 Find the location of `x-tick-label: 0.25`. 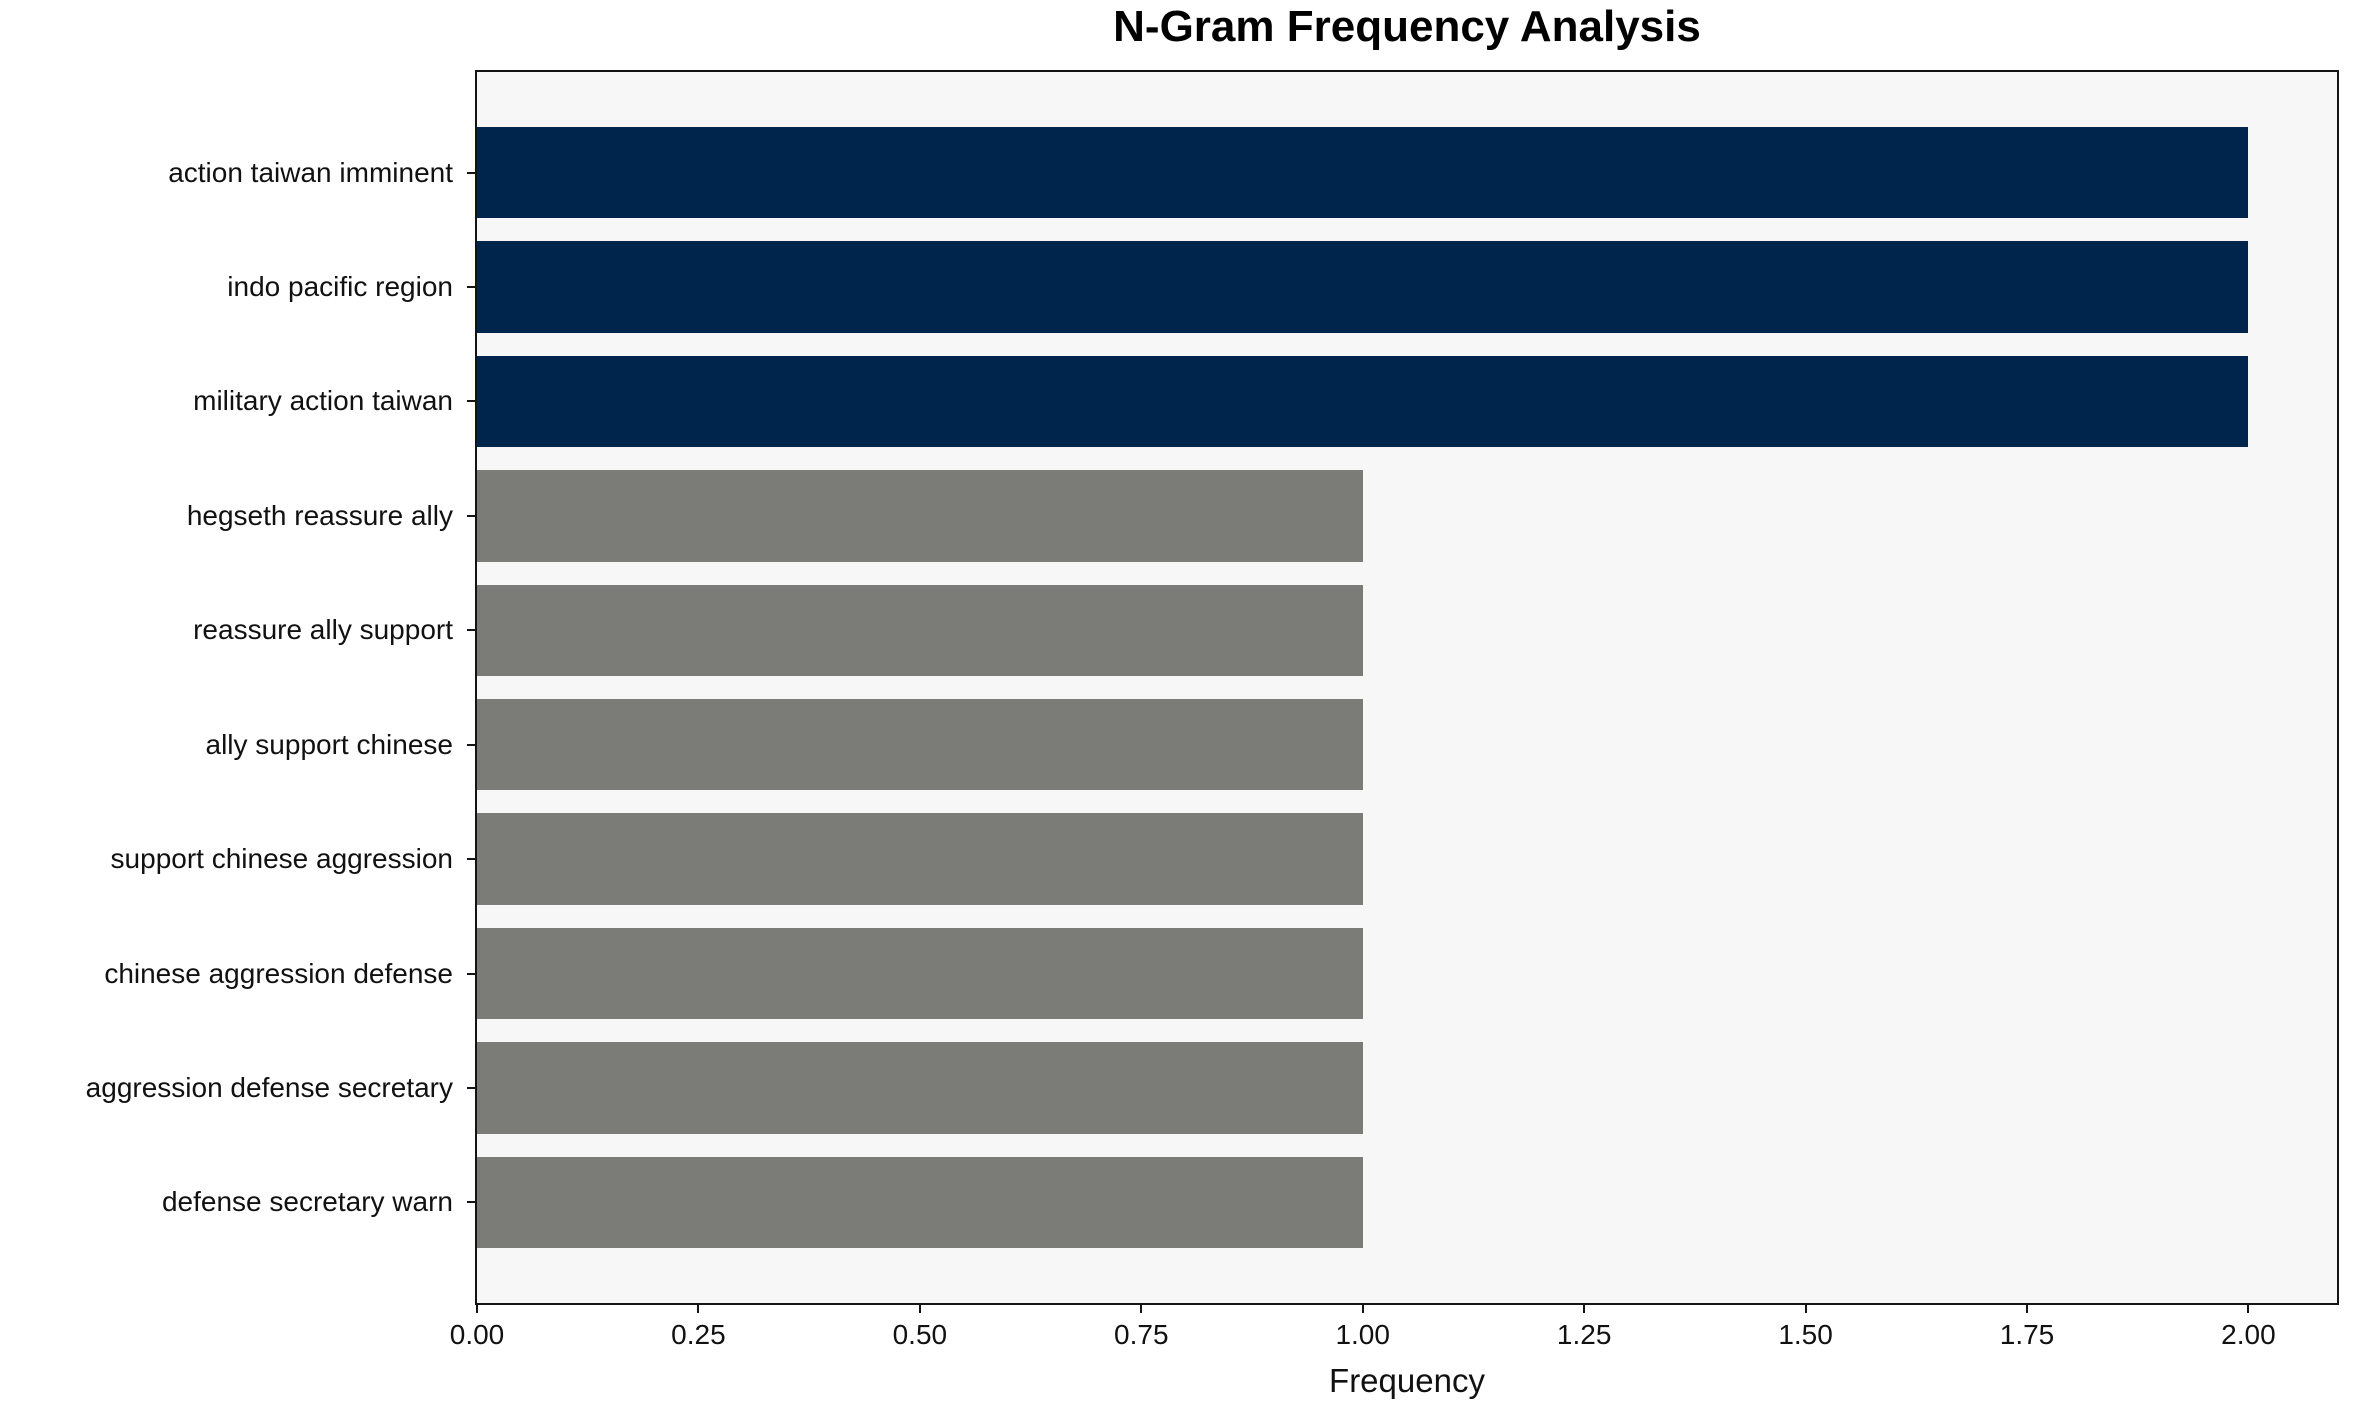

x-tick-label: 0.25 is located at coordinates (698, 1334).